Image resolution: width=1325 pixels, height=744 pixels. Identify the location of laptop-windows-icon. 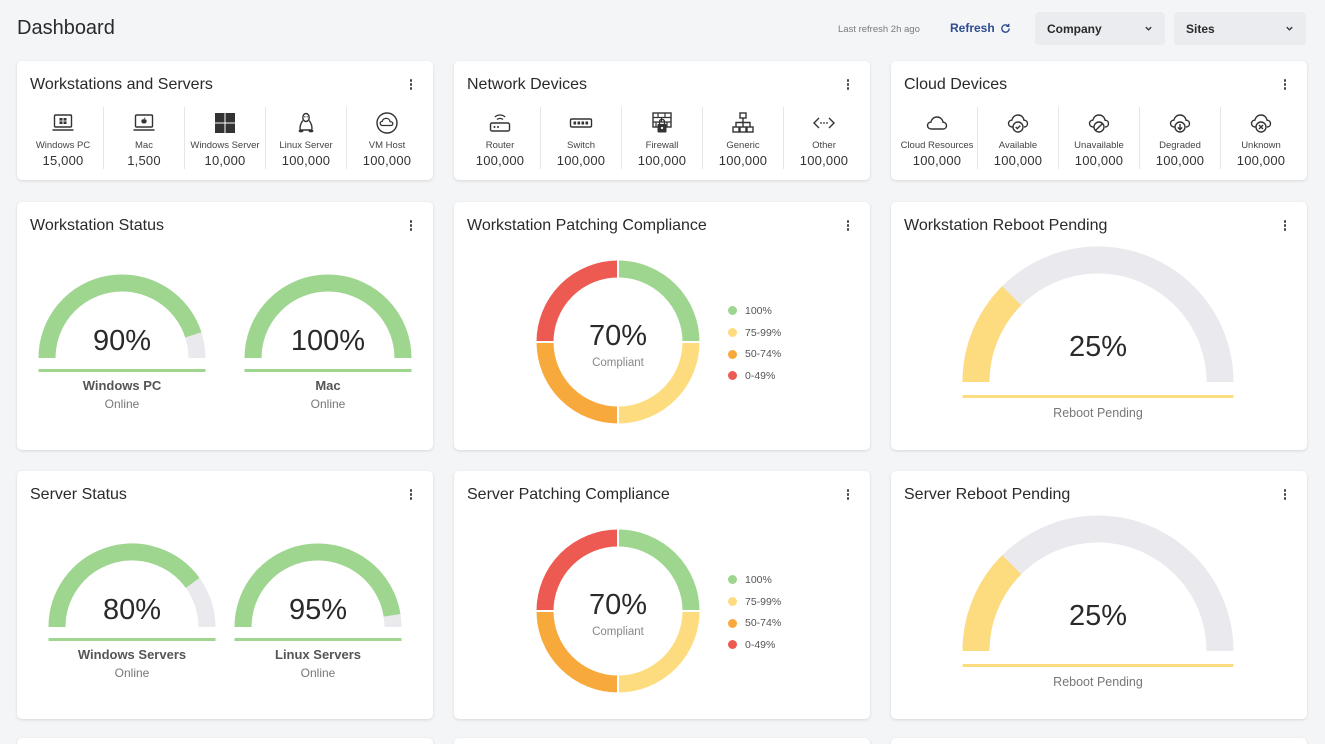
(63, 122).